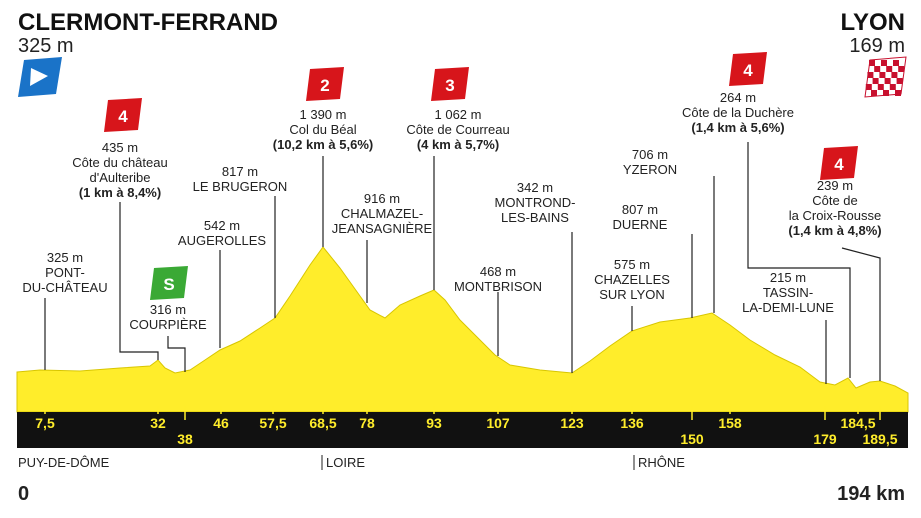 This screenshot has width=921, height=518. I want to click on waypoint-label: 1 390 m, so click(323, 114).